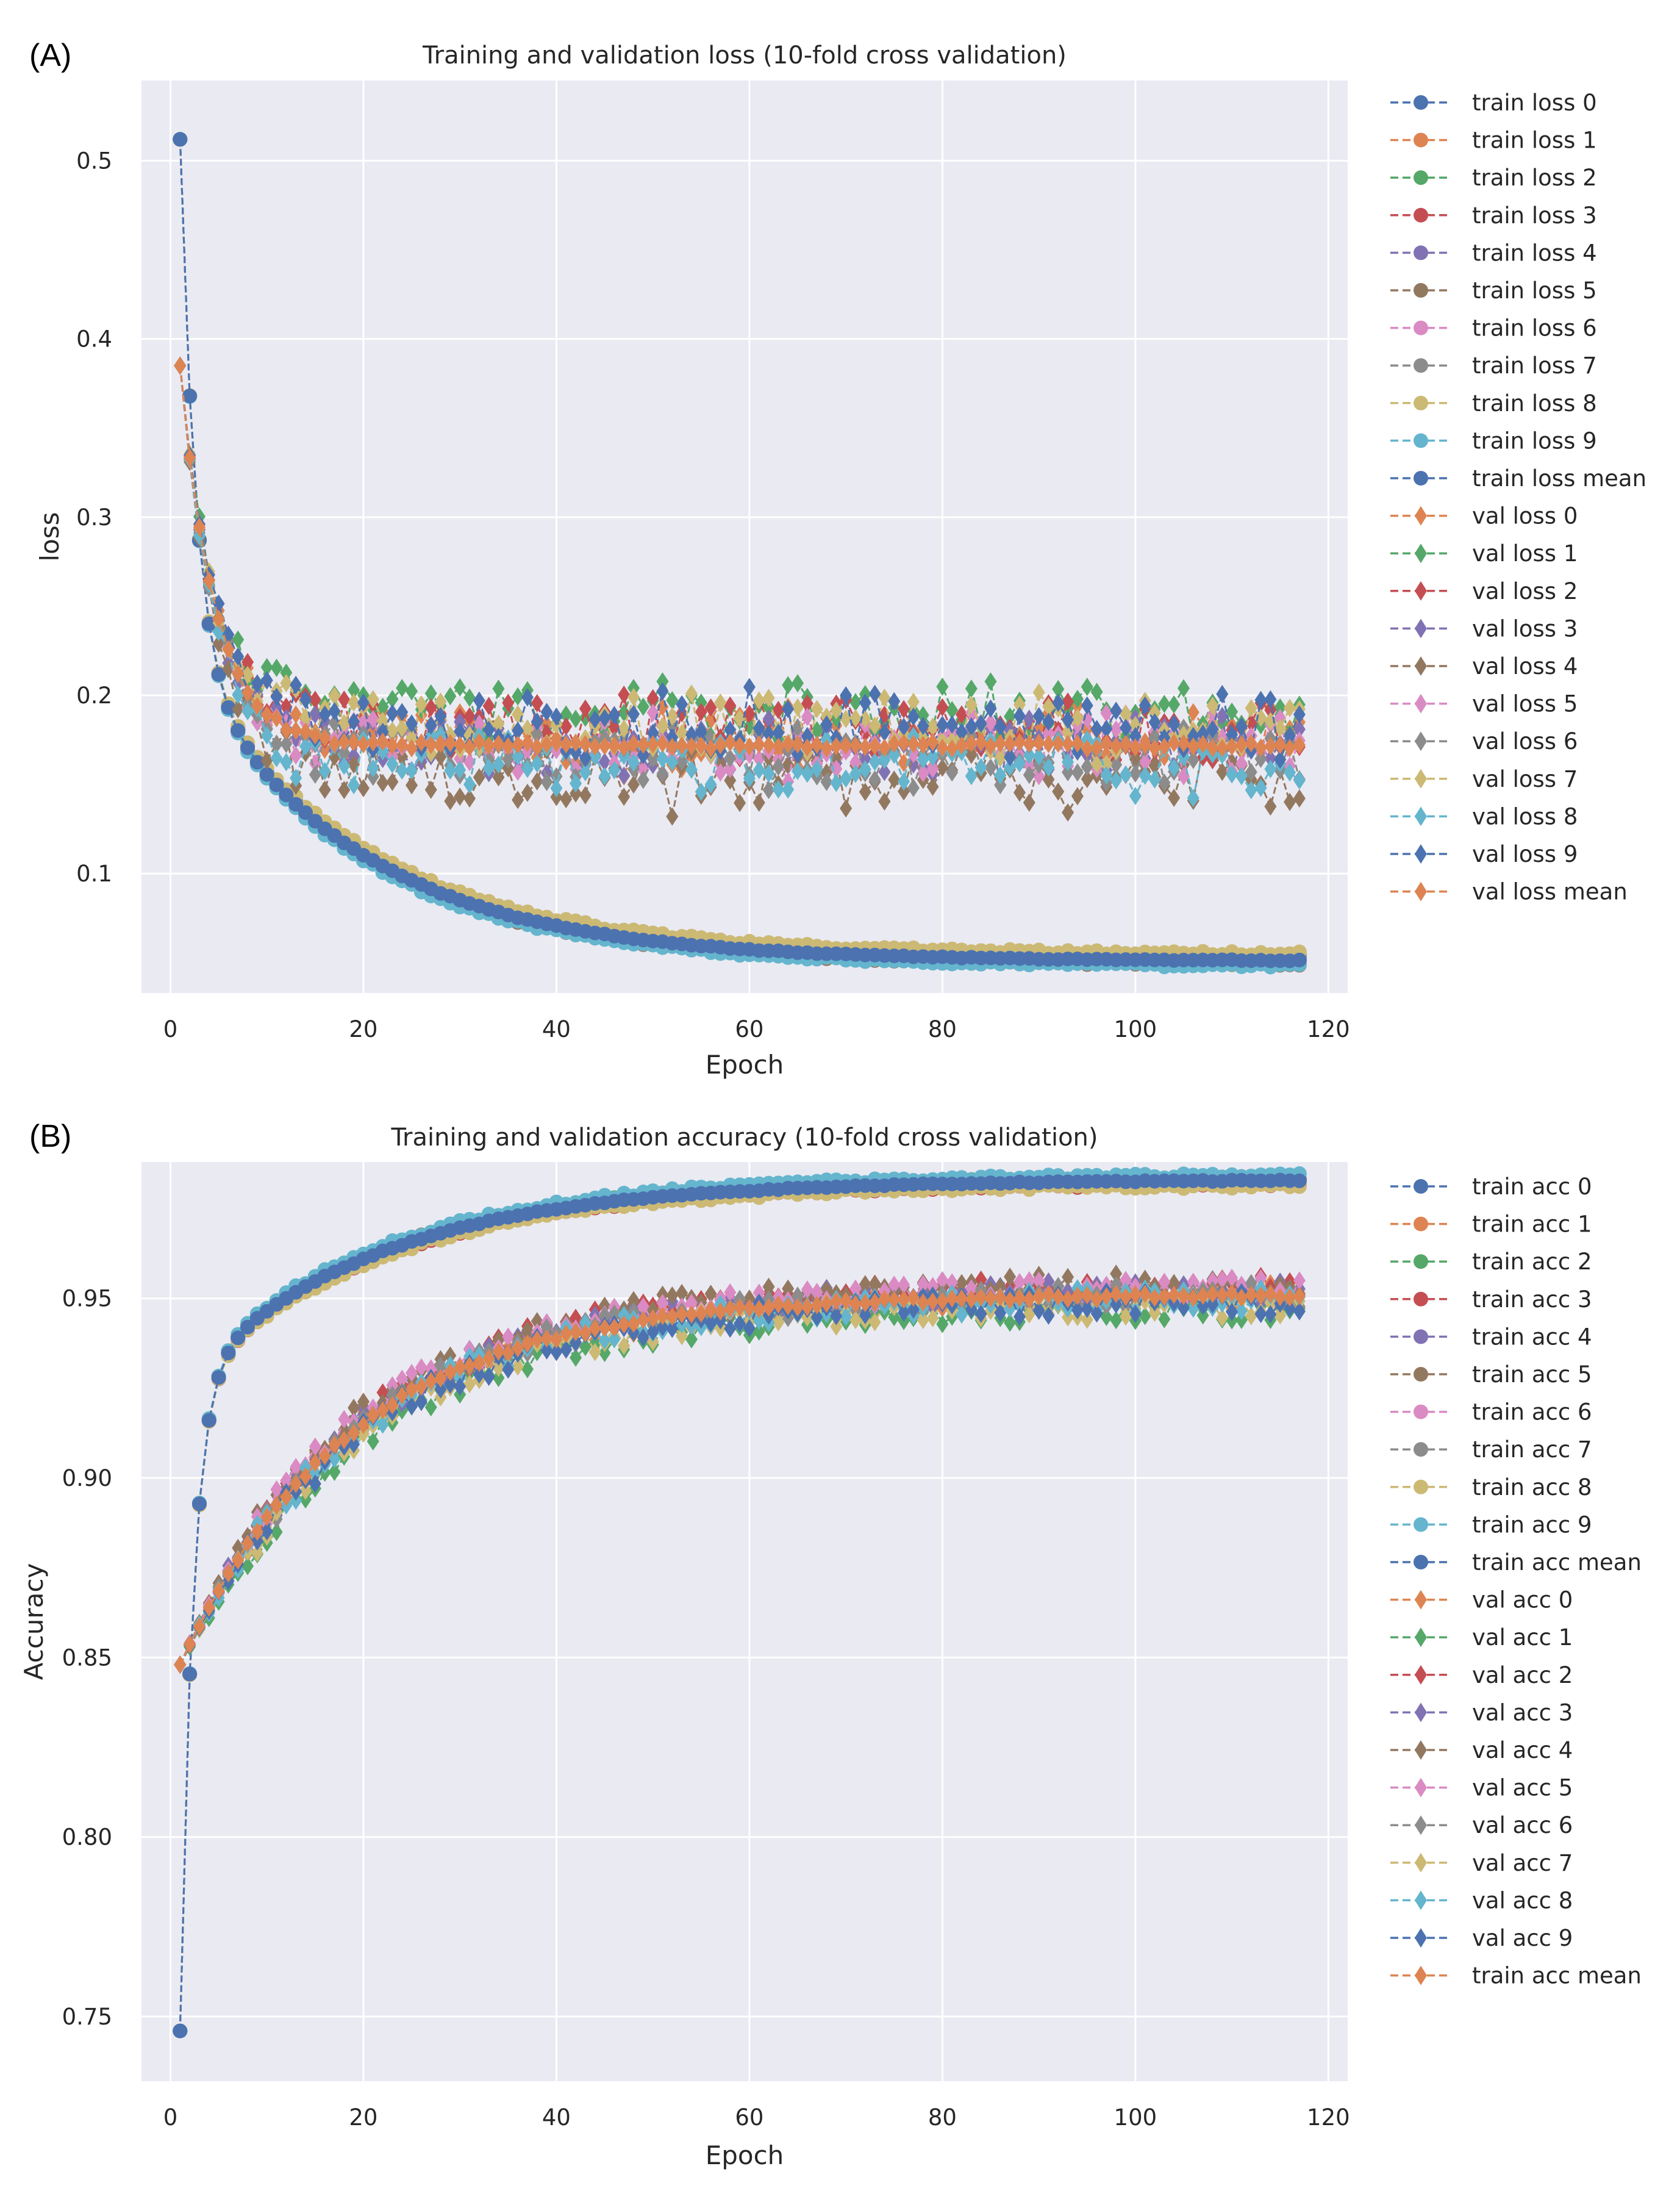 This screenshot has height=2191, width=1680. I want to click on legend-label: val loss 6, so click(1525, 742).